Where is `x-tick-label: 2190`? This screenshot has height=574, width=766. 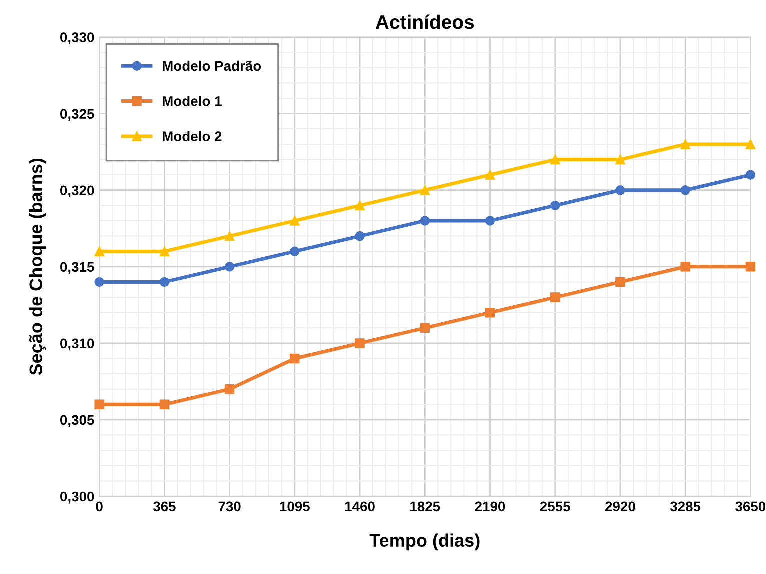 x-tick-label: 2190 is located at coordinates (490, 507).